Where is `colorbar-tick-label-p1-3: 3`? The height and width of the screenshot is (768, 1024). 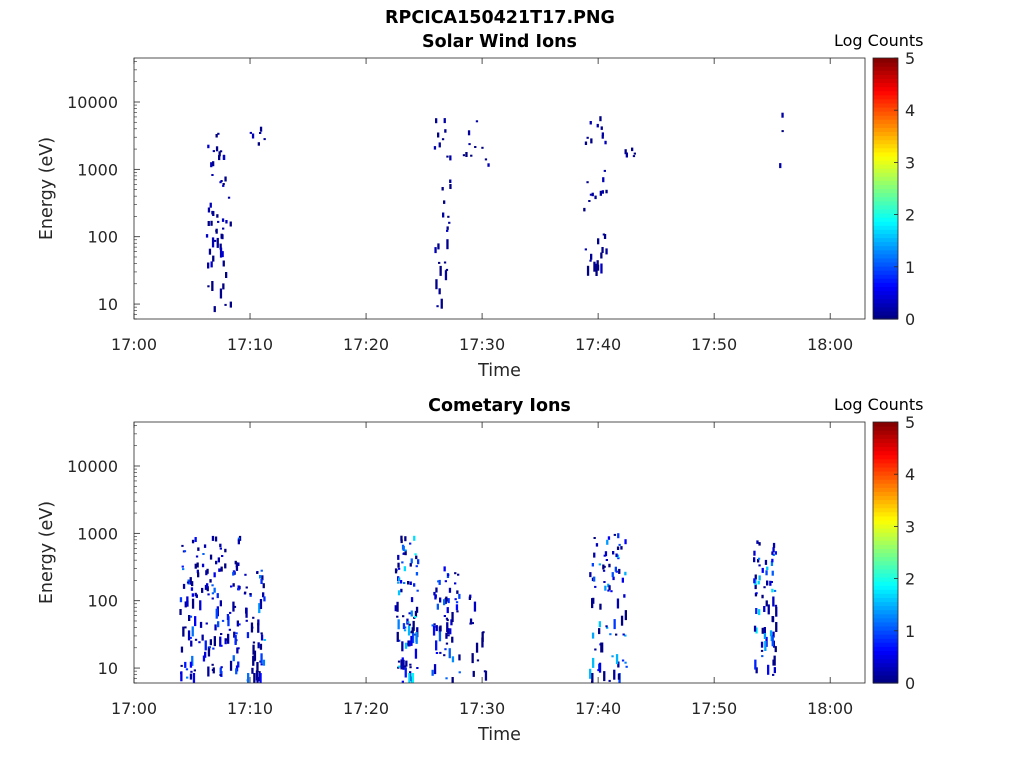 colorbar-tick-label-p1-3: 3 is located at coordinates (910, 162).